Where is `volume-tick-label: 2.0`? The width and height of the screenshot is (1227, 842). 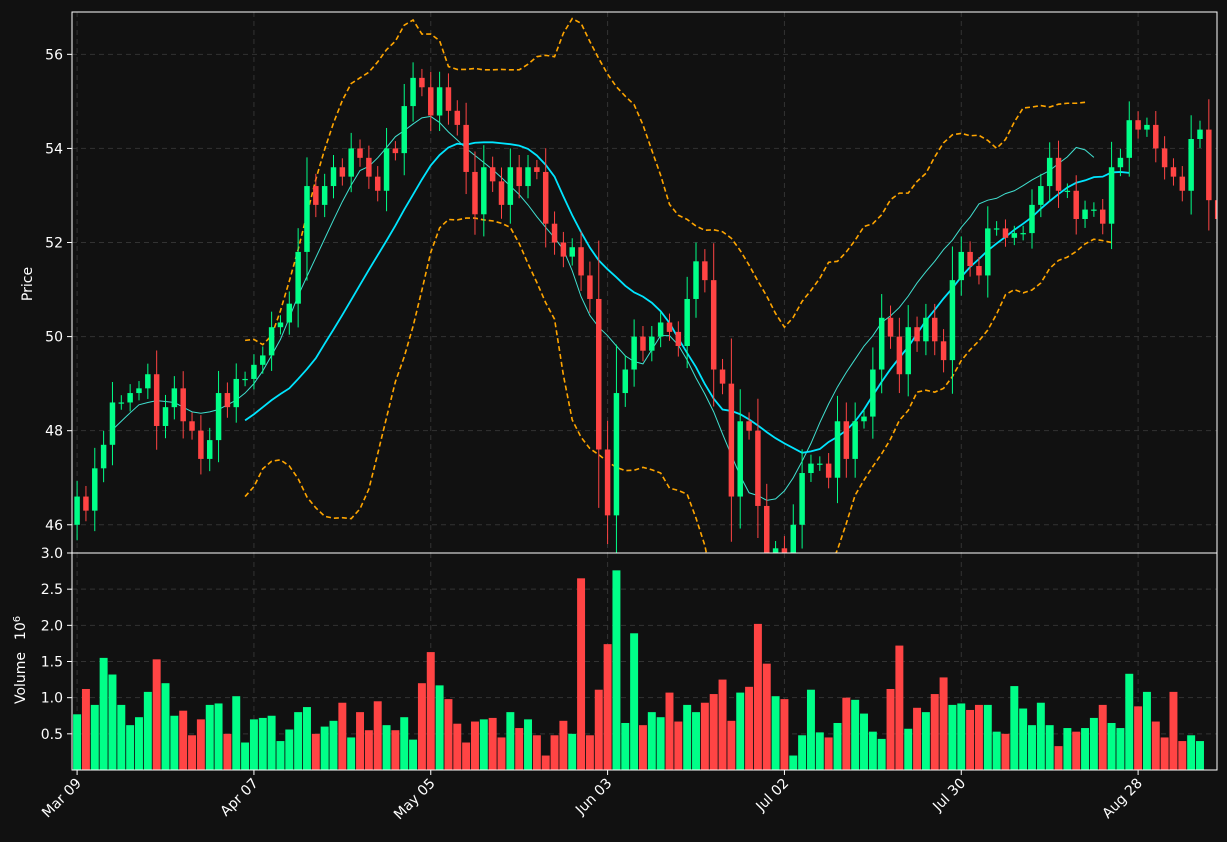
volume-tick-label: 2.0 is located at coordinates (52, 626).